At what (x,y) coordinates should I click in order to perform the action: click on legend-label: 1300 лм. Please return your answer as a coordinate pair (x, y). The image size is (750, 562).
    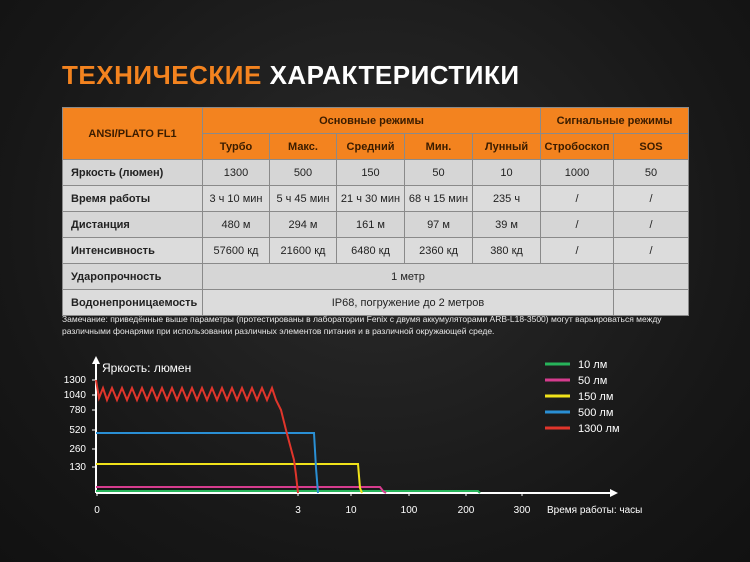
    Looking at the image, I should click on (599, 429).